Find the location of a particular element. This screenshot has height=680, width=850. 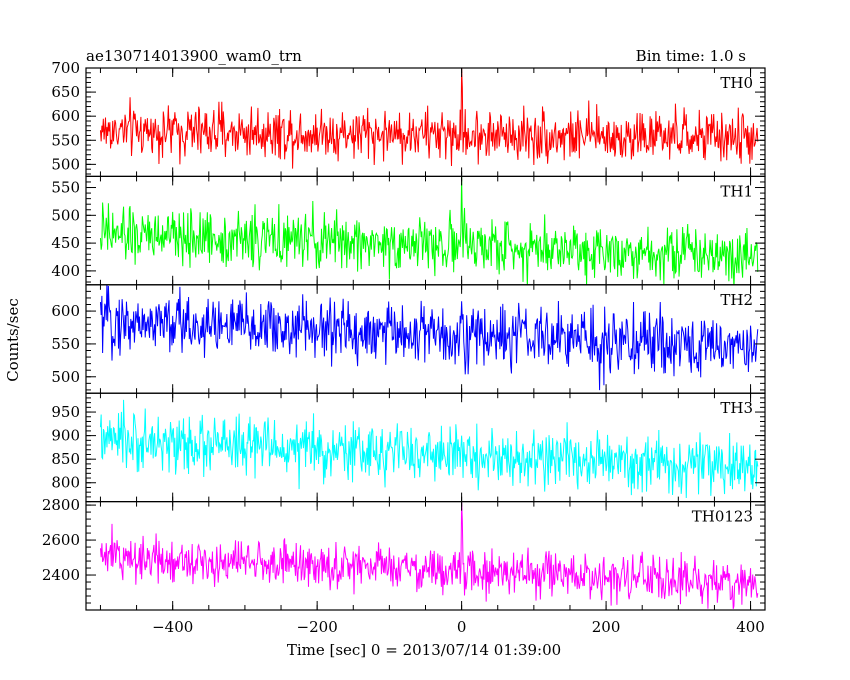

y-tick-label: 700 is located at coordinates (65, 68).